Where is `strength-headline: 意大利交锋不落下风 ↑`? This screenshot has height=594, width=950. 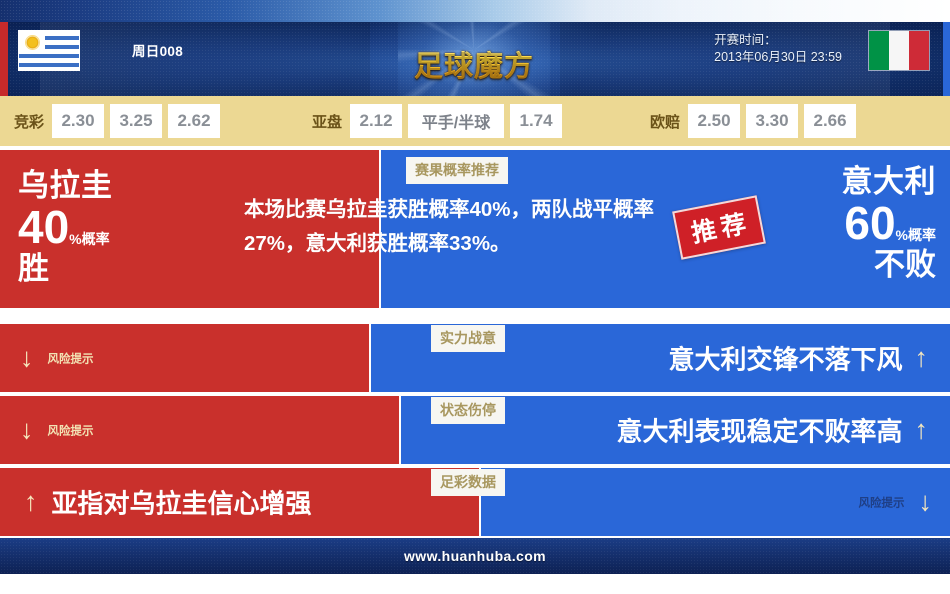 strength-headline: 意大利交锋不落下风 ↑ is located at coordinates (798, 358).